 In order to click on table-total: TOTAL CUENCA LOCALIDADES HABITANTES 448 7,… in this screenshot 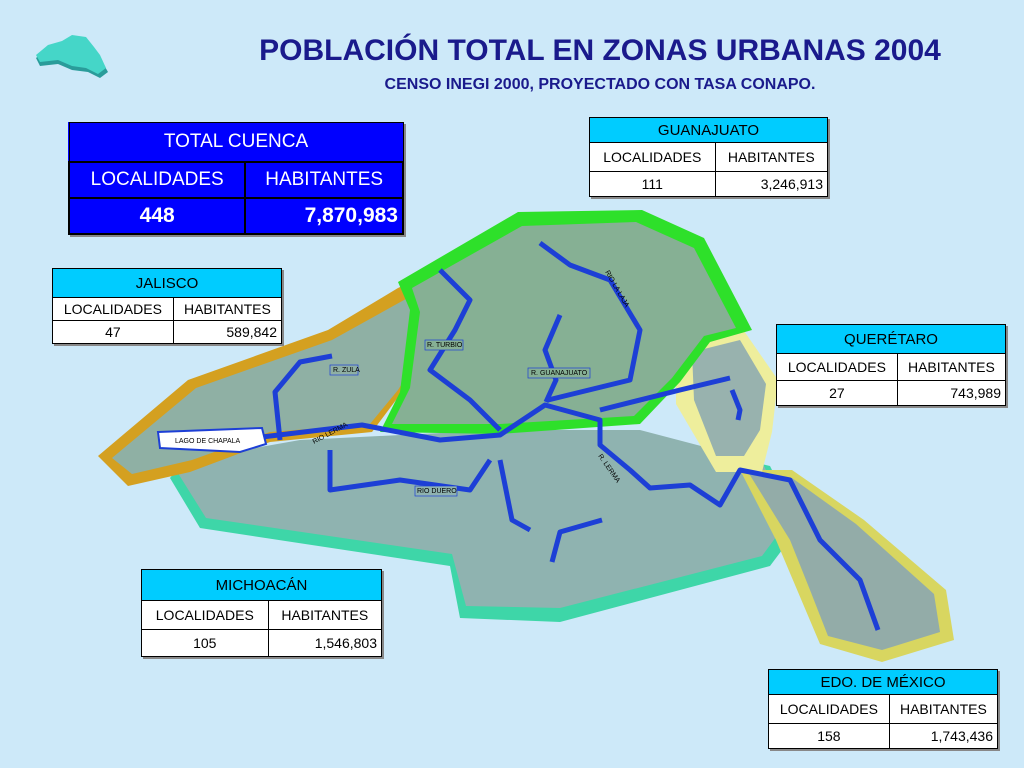, I will do `click(235, 178)`.